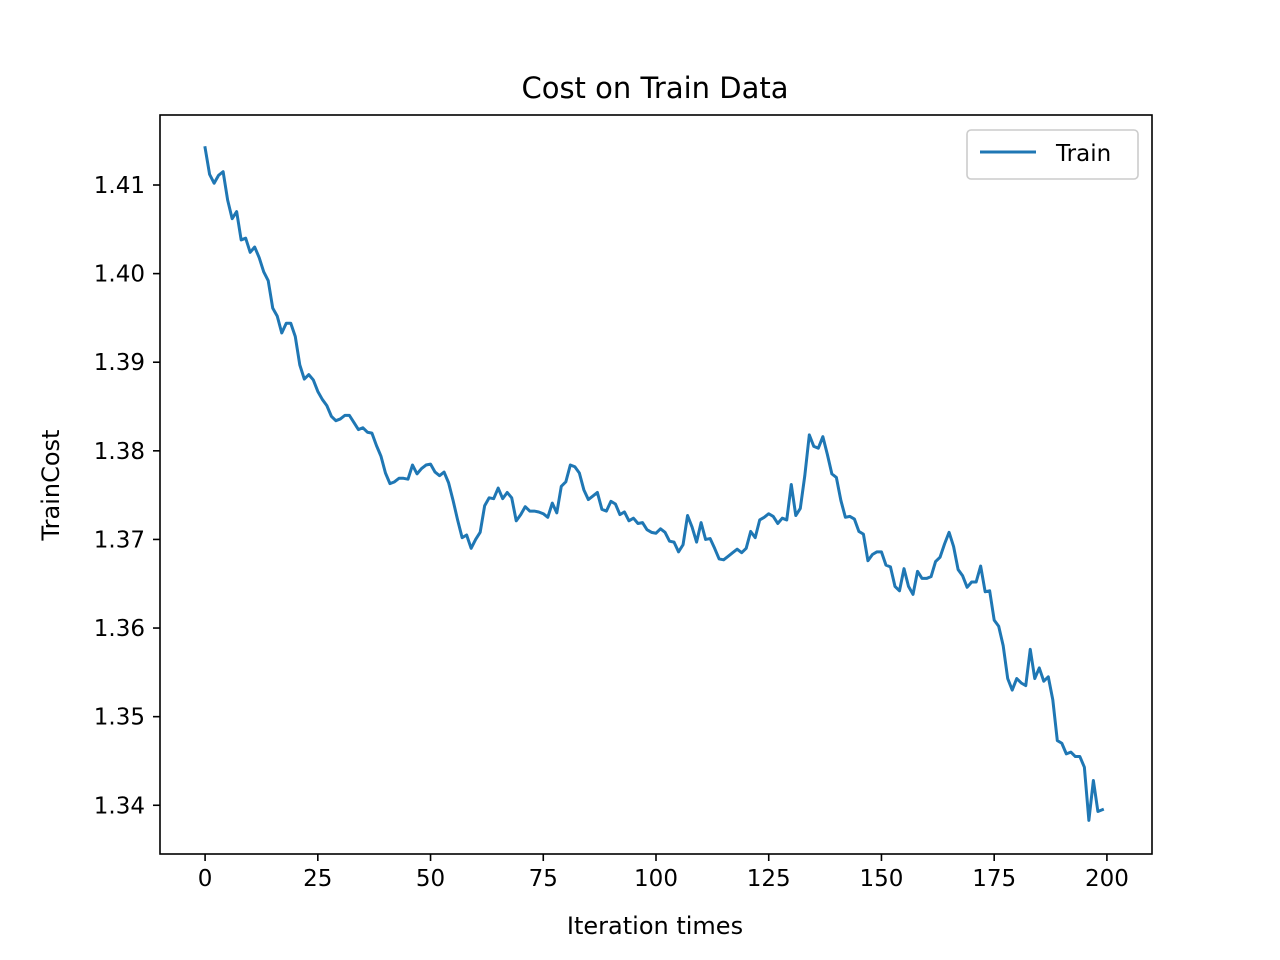  I want to click on y-tick-label: 1.38, so click(119, 452).